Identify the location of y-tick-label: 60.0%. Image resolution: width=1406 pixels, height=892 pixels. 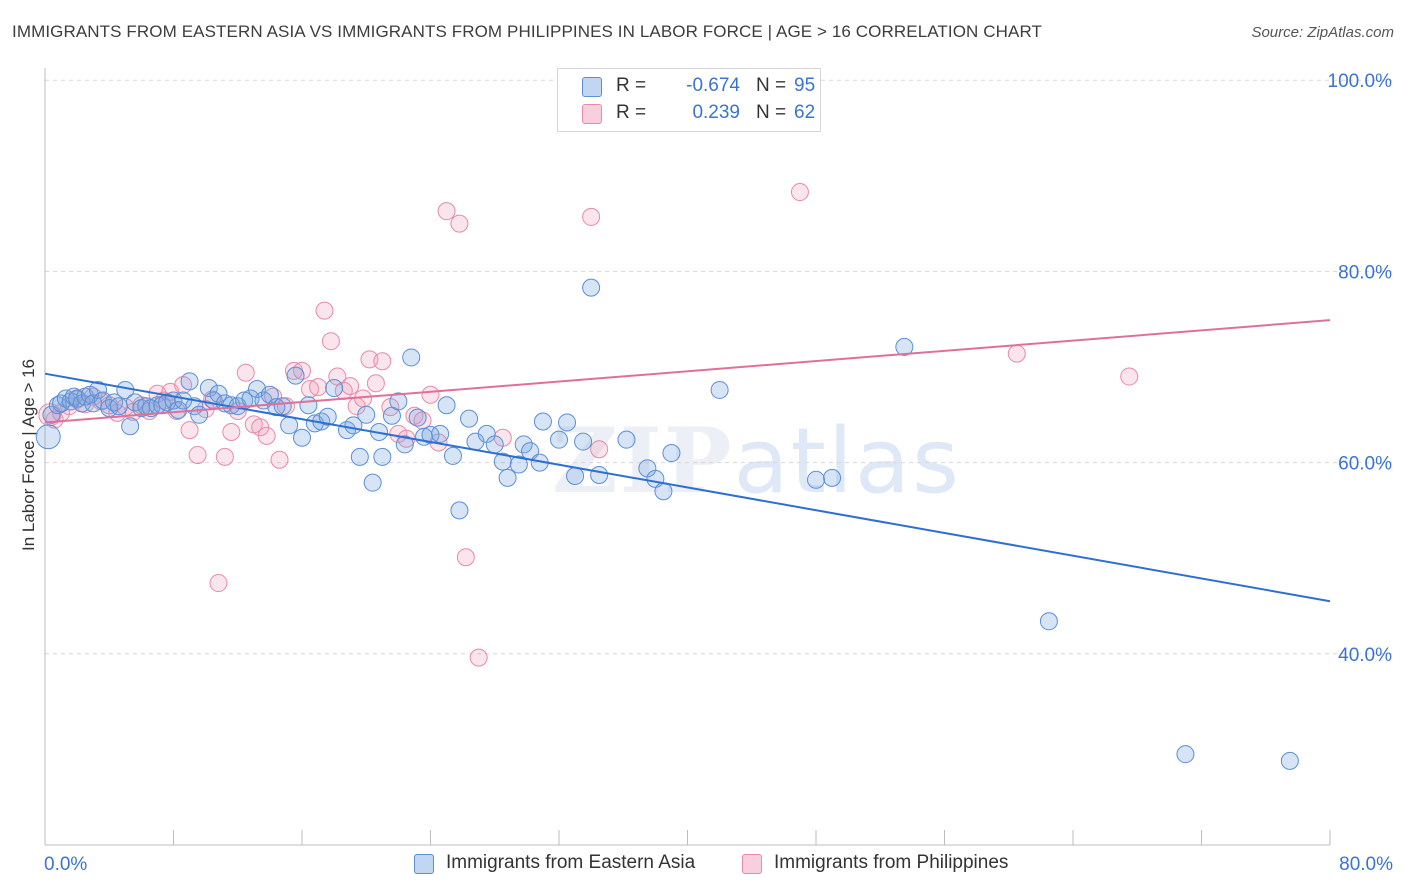
(1365, 464).